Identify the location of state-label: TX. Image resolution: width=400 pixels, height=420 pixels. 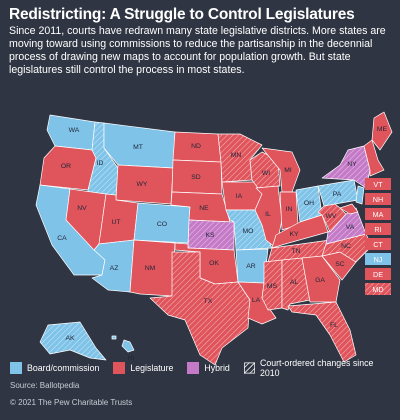
(208, 301).